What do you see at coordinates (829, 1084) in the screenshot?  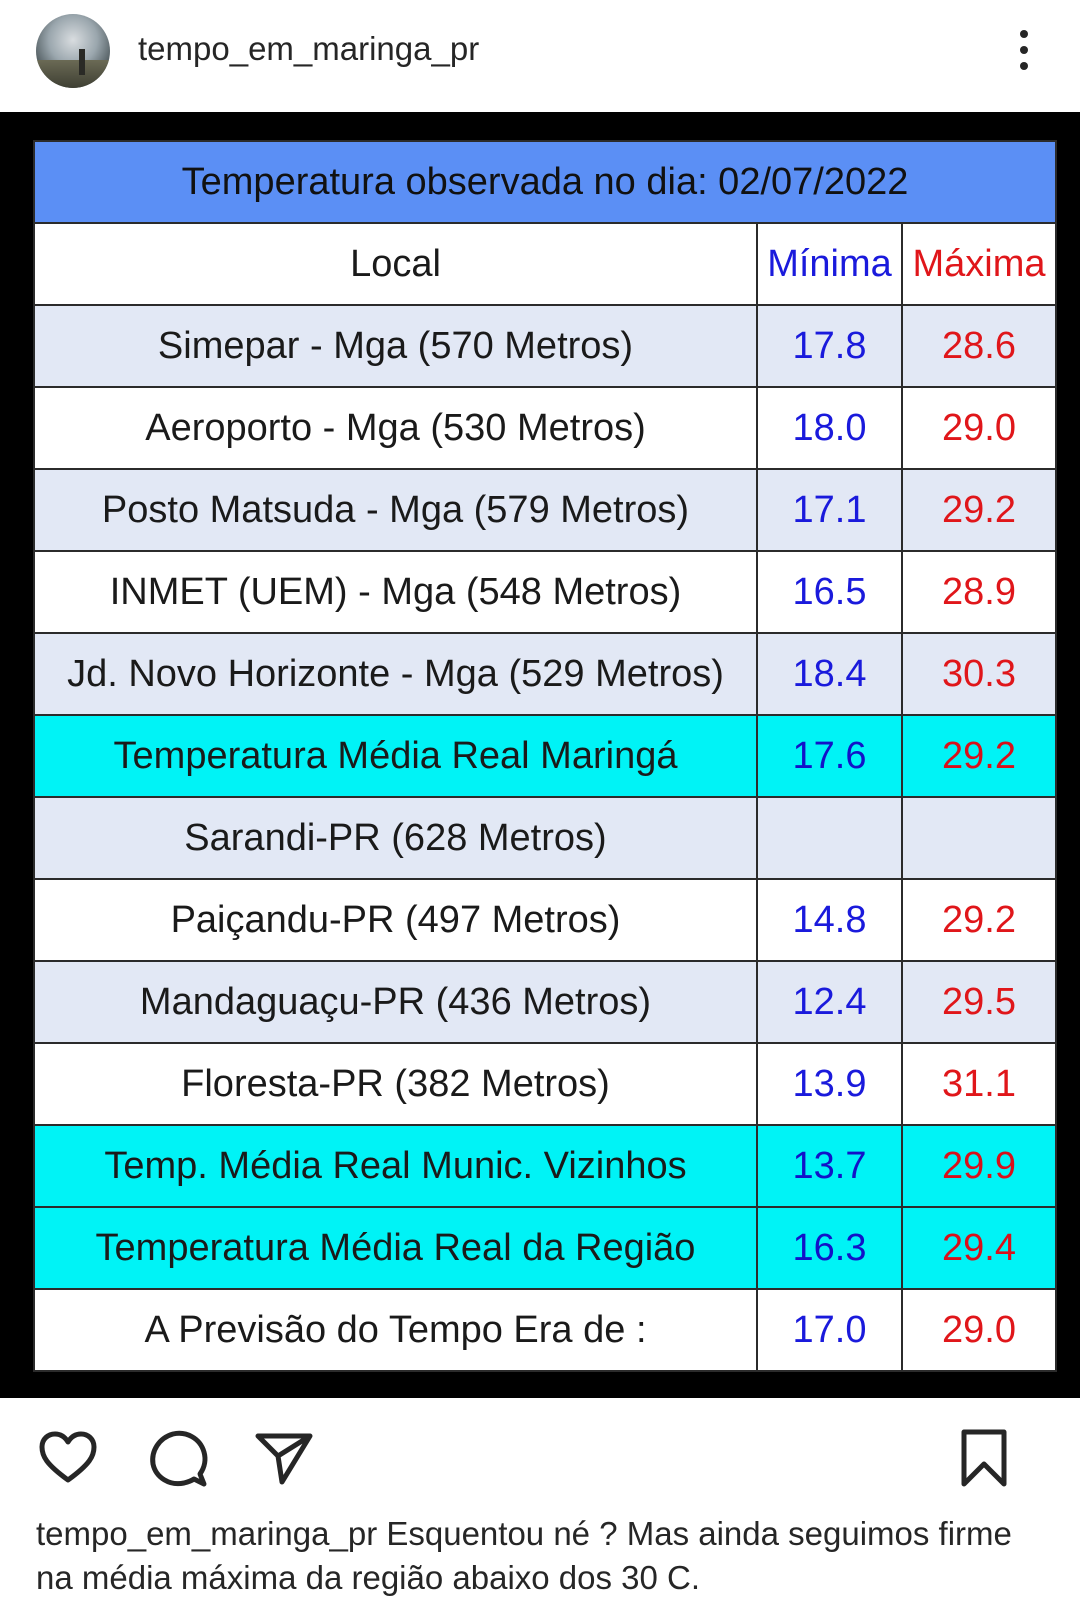 I see `cell-min: 13.9` at bounding box center [829, 1084].